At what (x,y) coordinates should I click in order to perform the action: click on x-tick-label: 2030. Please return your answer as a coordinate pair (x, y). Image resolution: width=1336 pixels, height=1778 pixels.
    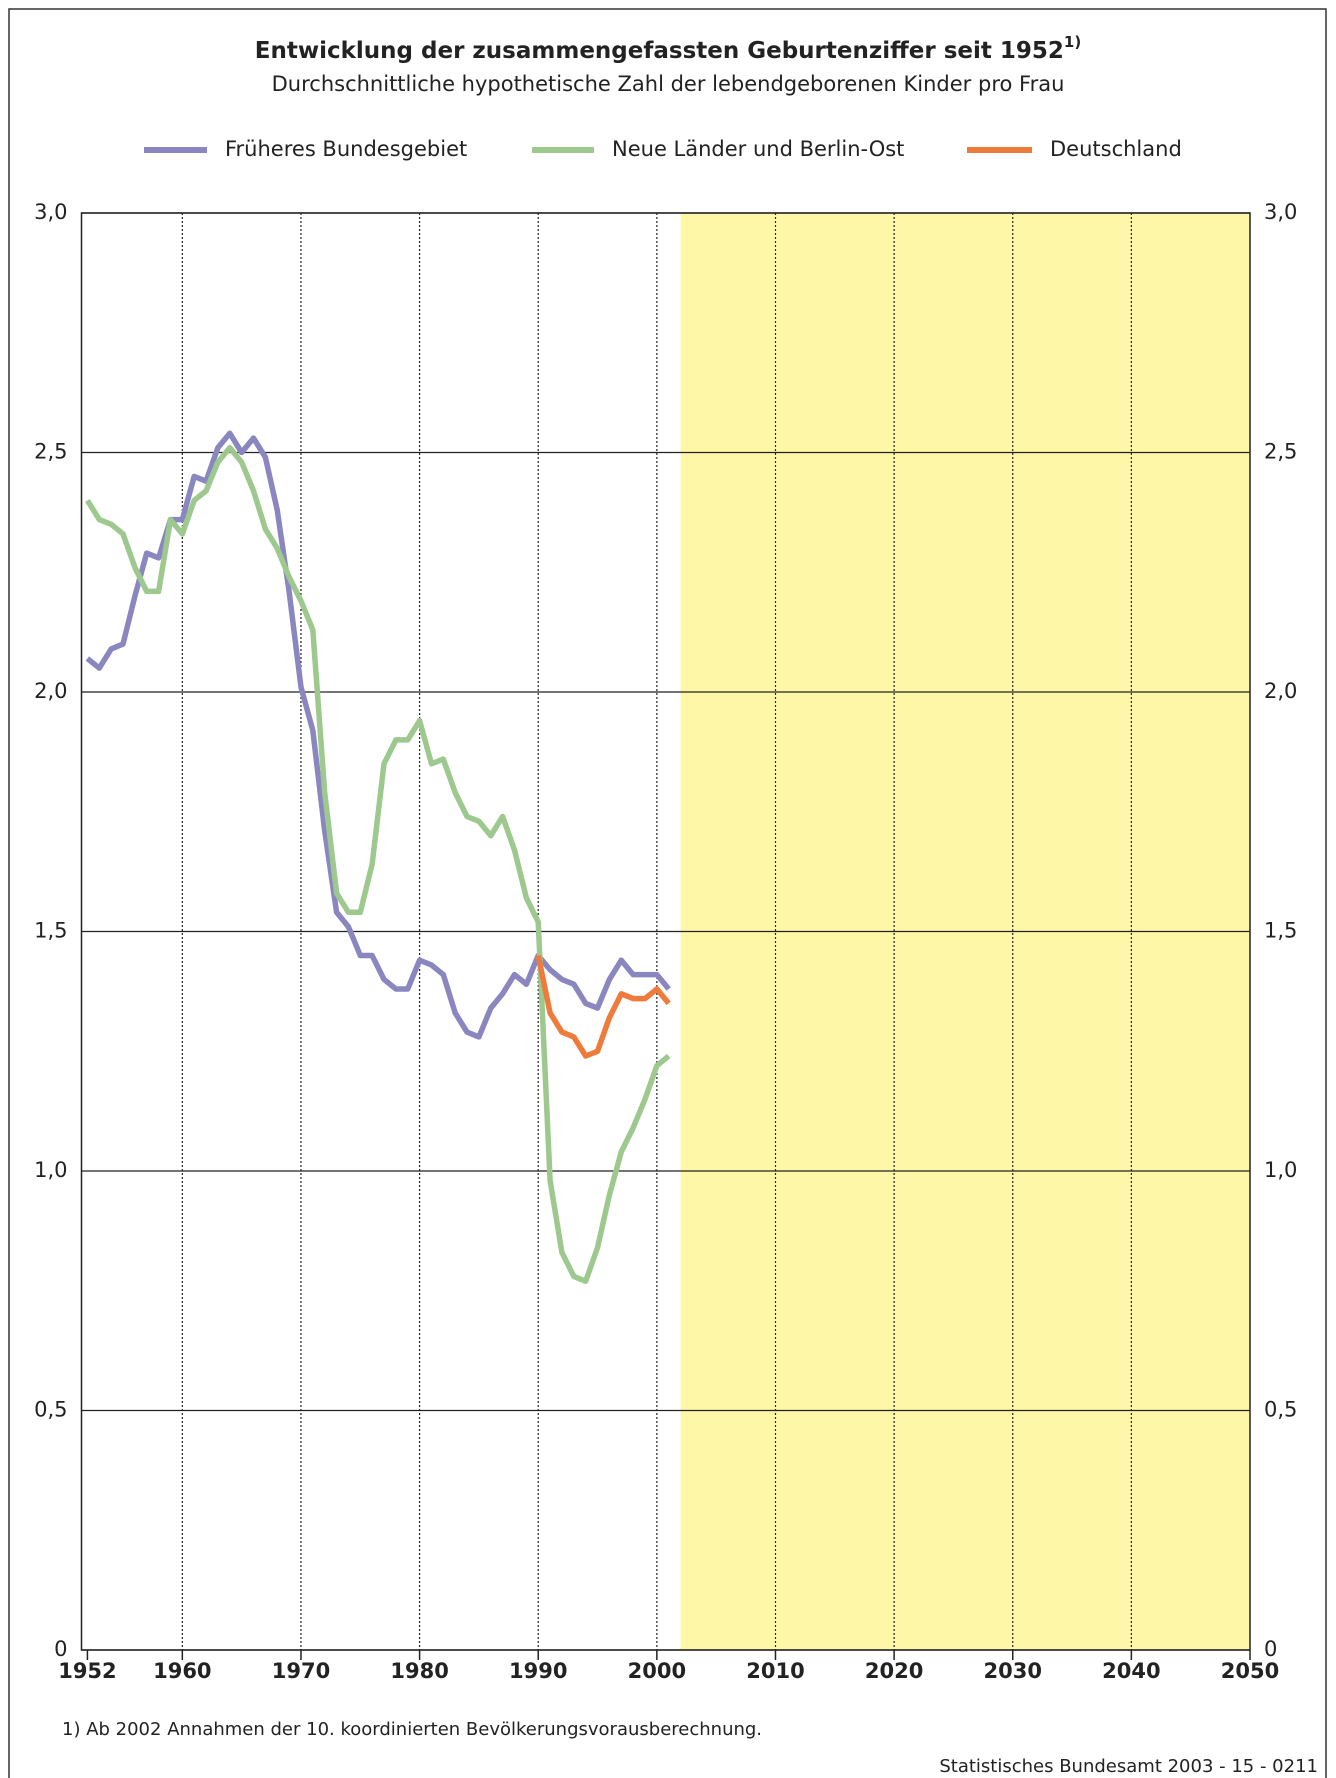
    Looking at the image, I should click on (1013, 1671).